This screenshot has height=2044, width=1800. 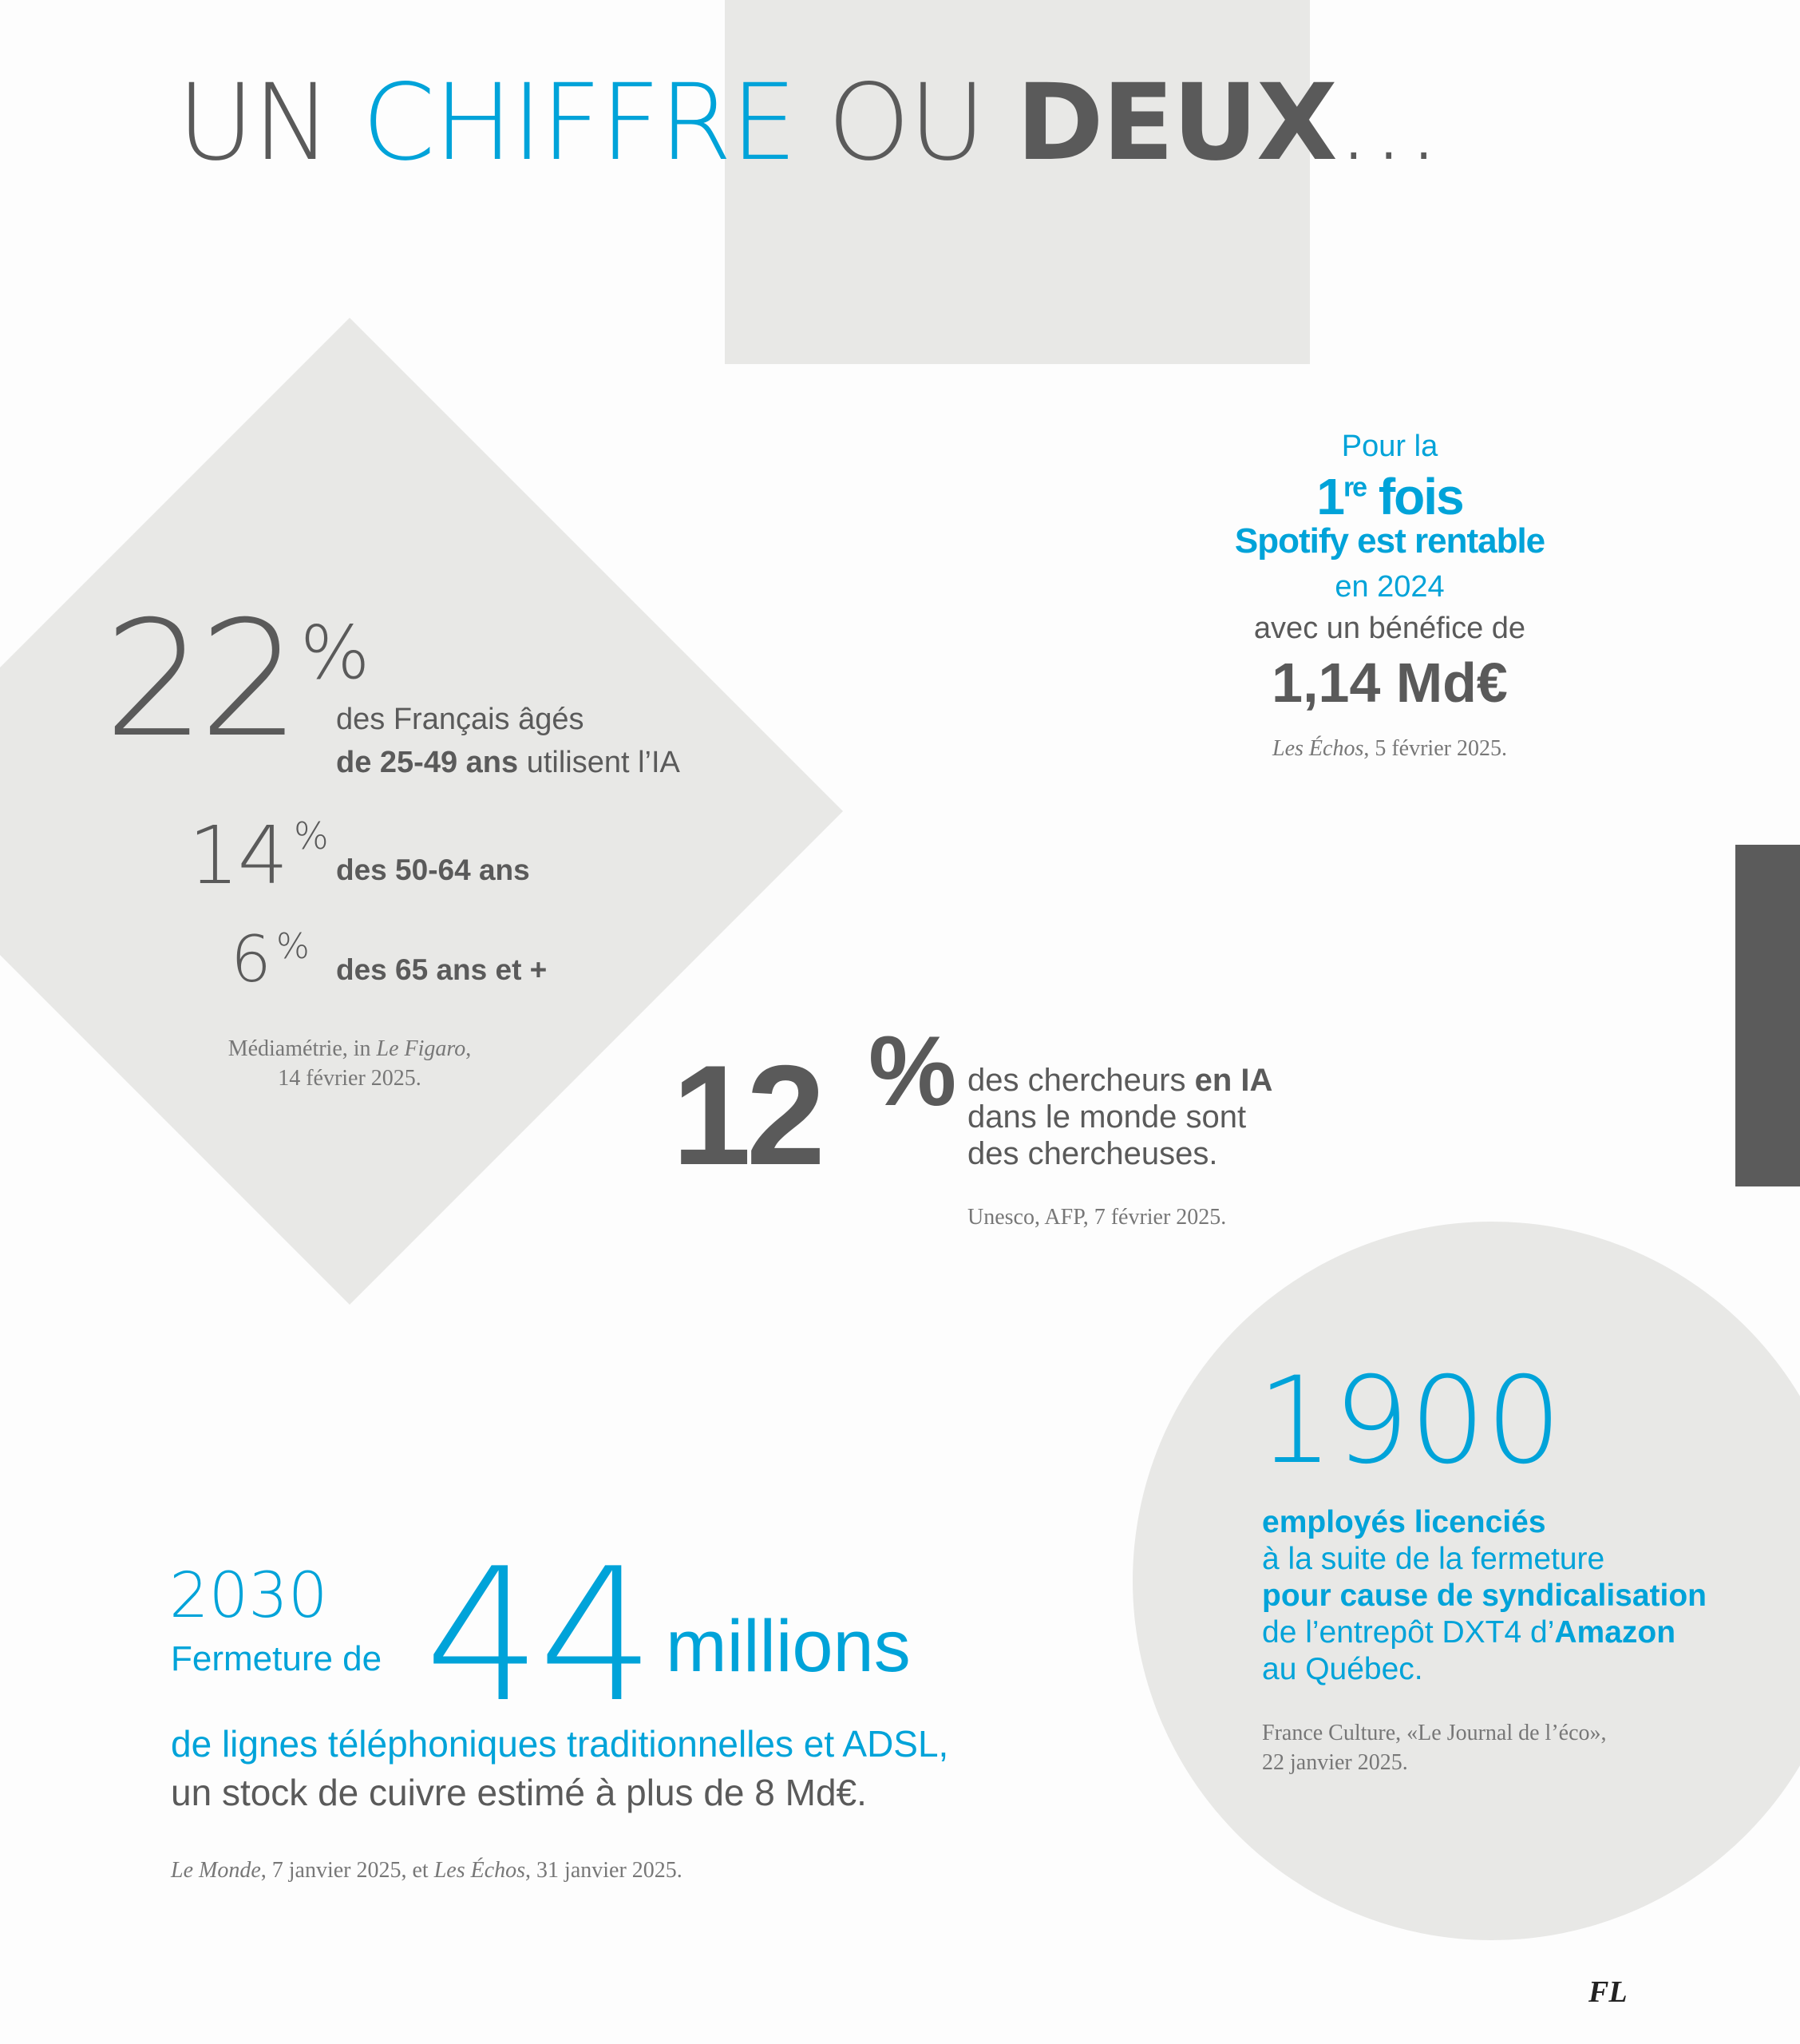 What do you see at coordinates (1390, 587) in the screenshot?
I see `spotify-line4: en 2024` at bounding box center [1390, 587].